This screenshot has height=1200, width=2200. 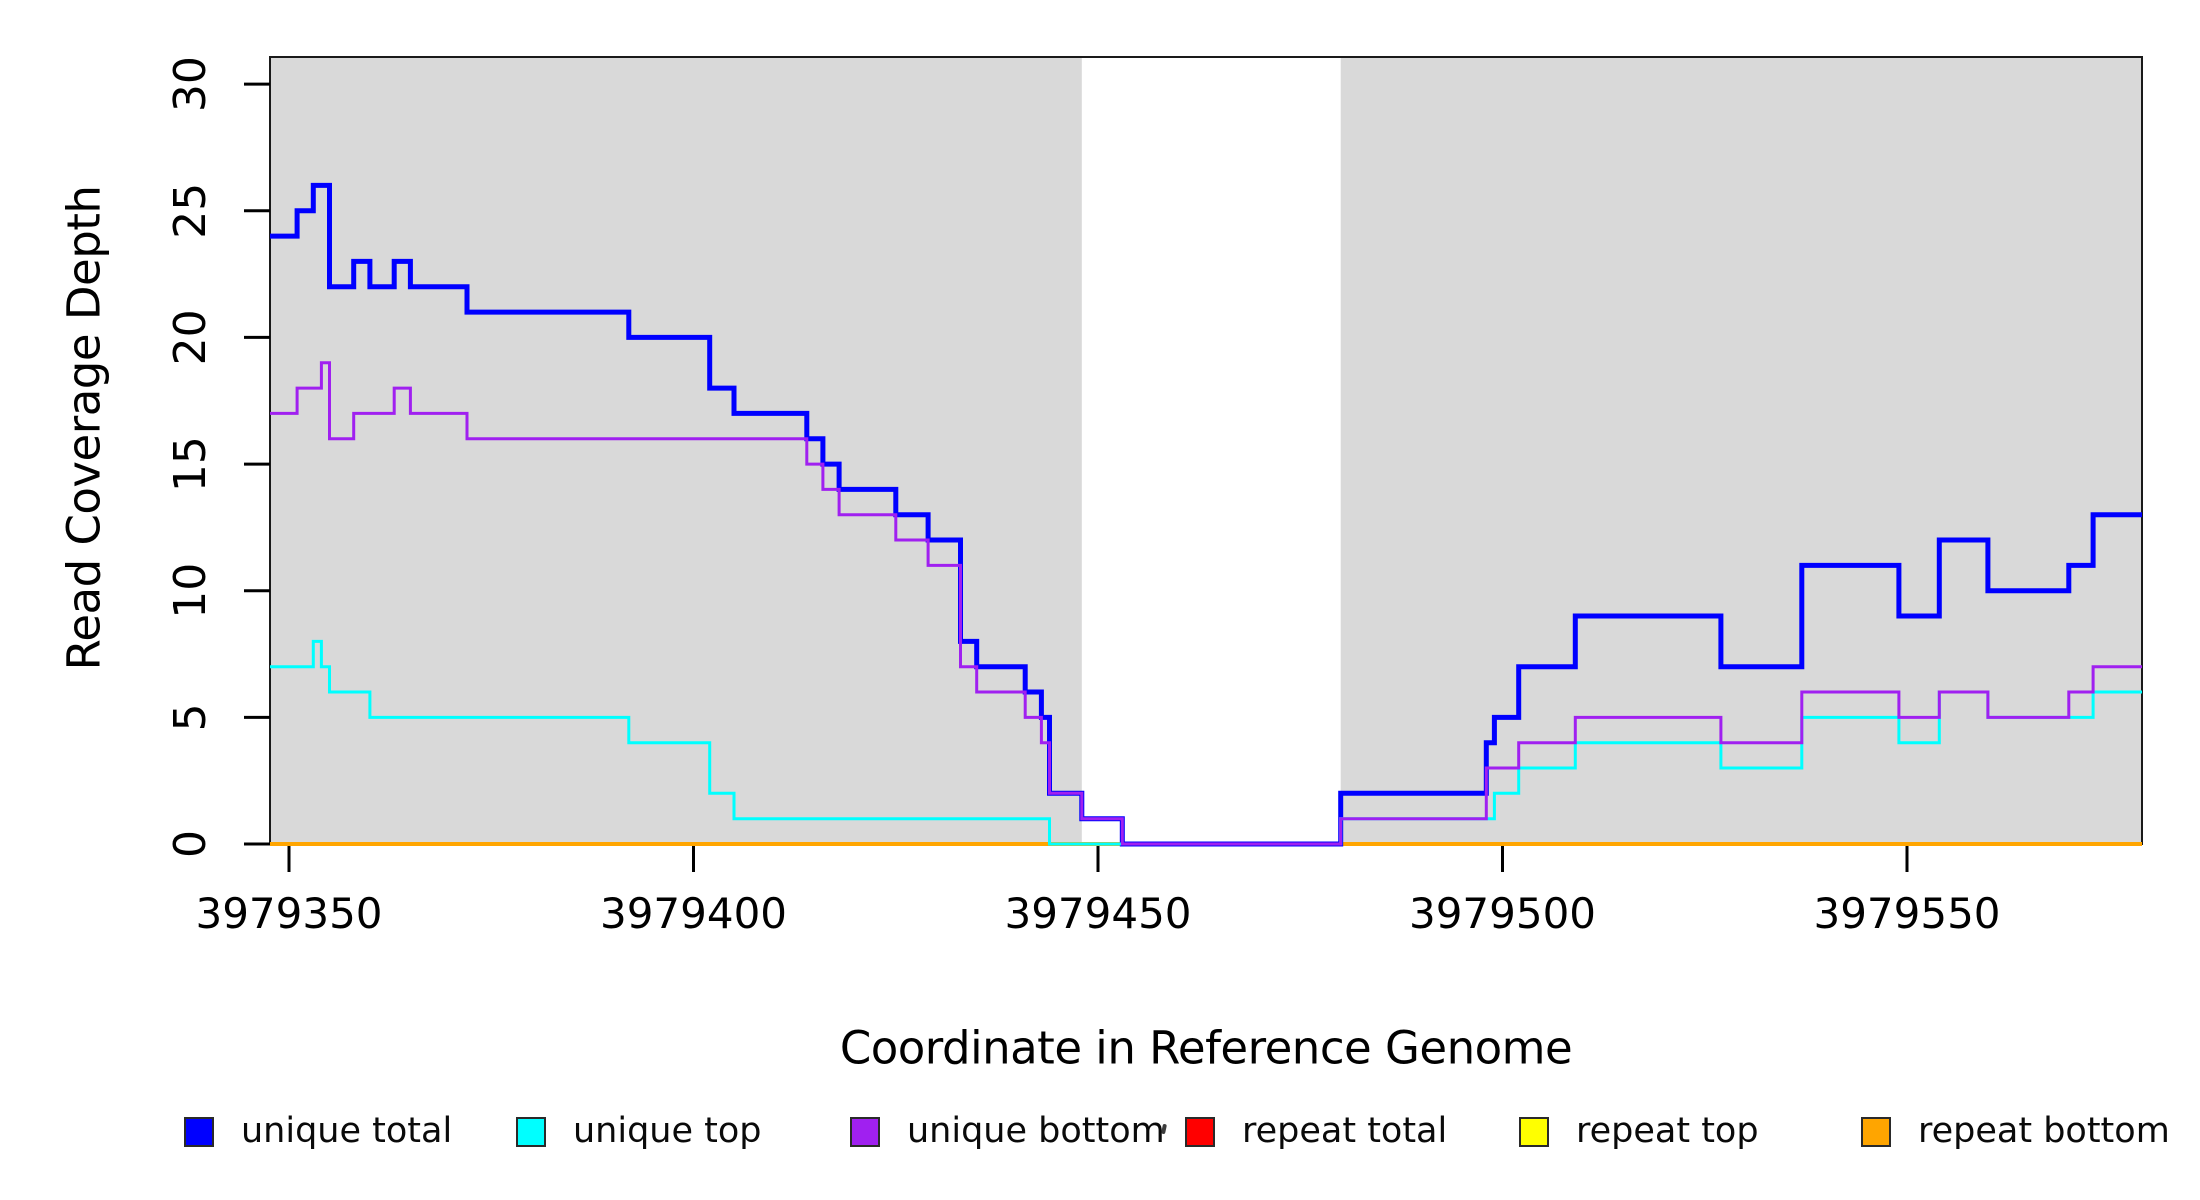 I want to click on y-axis-title: Read Coverage Depth, so click(x=84, y=428).